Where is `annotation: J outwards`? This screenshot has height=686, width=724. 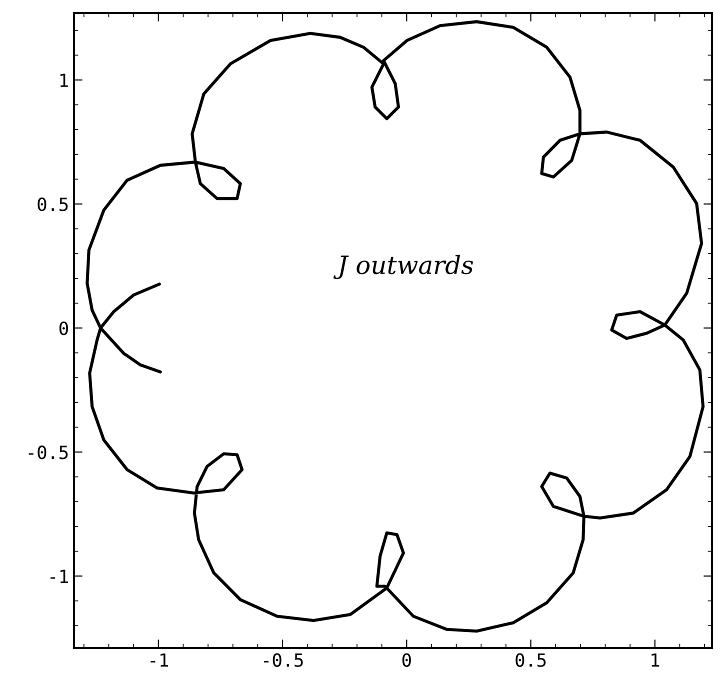
annotation: J outwards is located at coordinates (403, 267).